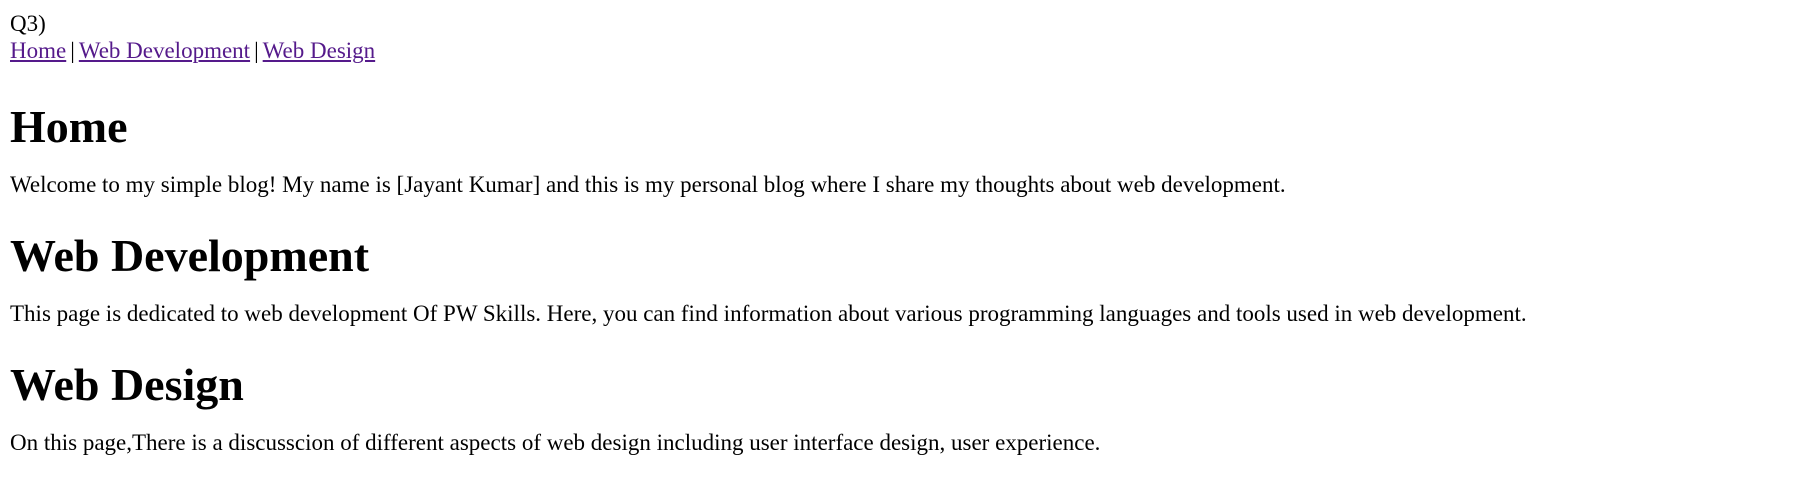 The image size is (1815, 497). What do you see at coordinates (28, 23) in the screenshot?
I see `question-label: Q3)` at bounding box center [28, 23].